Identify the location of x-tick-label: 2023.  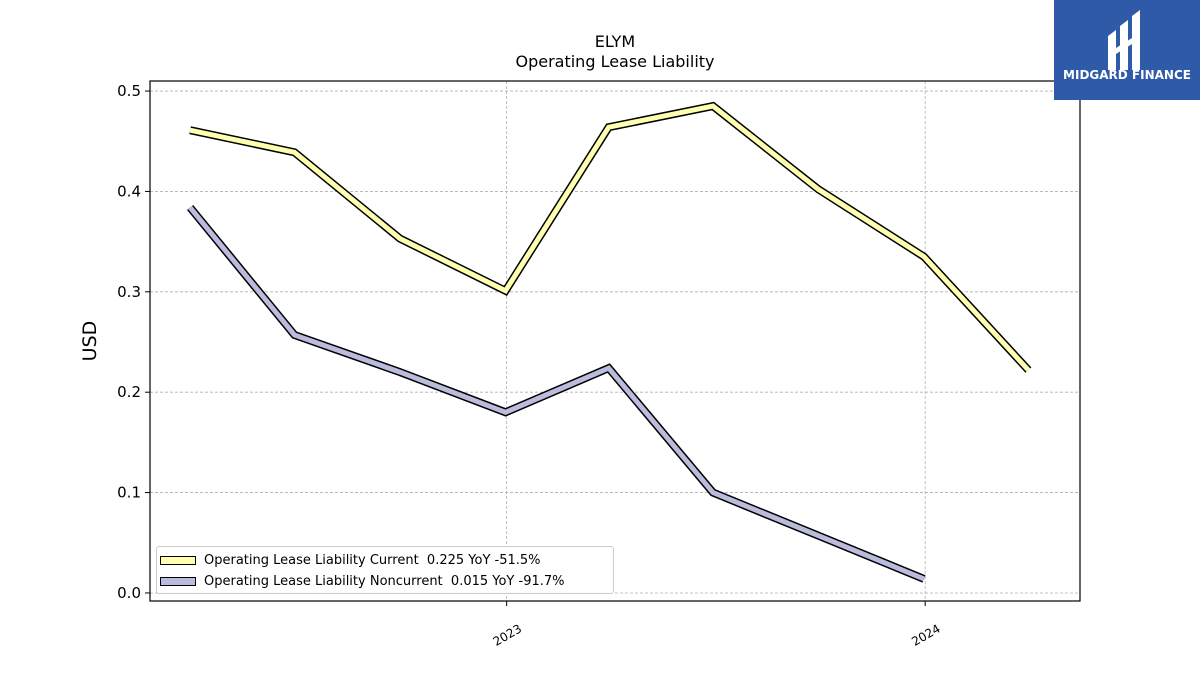
(507, 634).